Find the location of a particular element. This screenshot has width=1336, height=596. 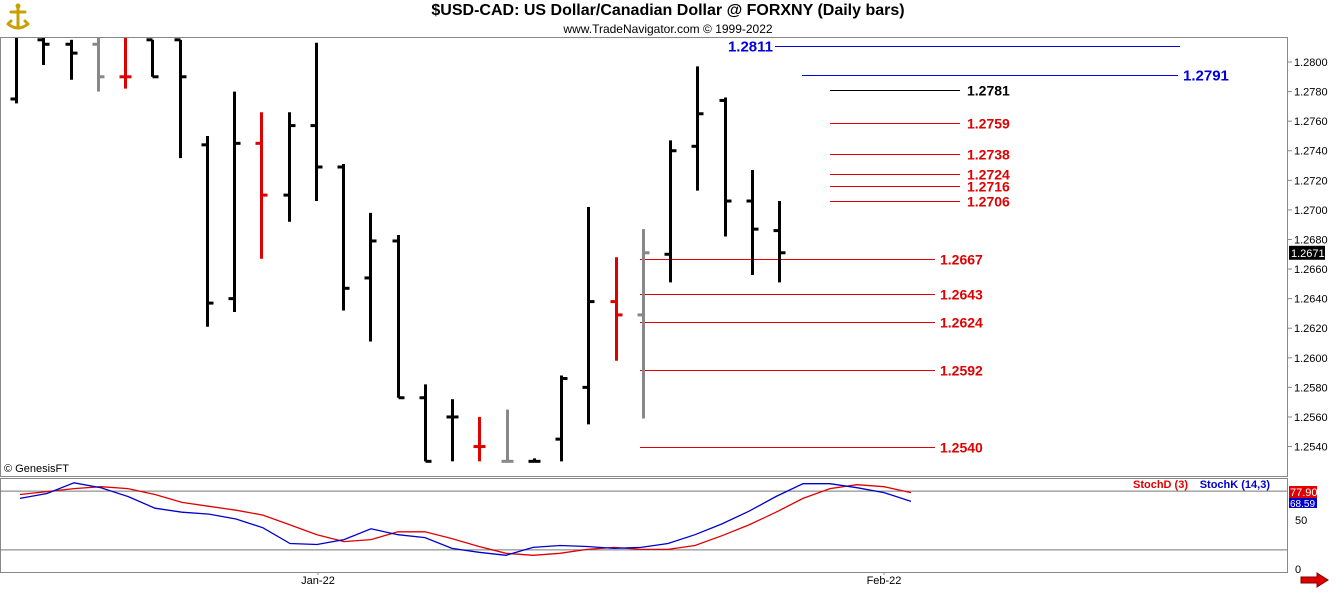

level-label: 1.2706 is located at coordinates (988, 202).